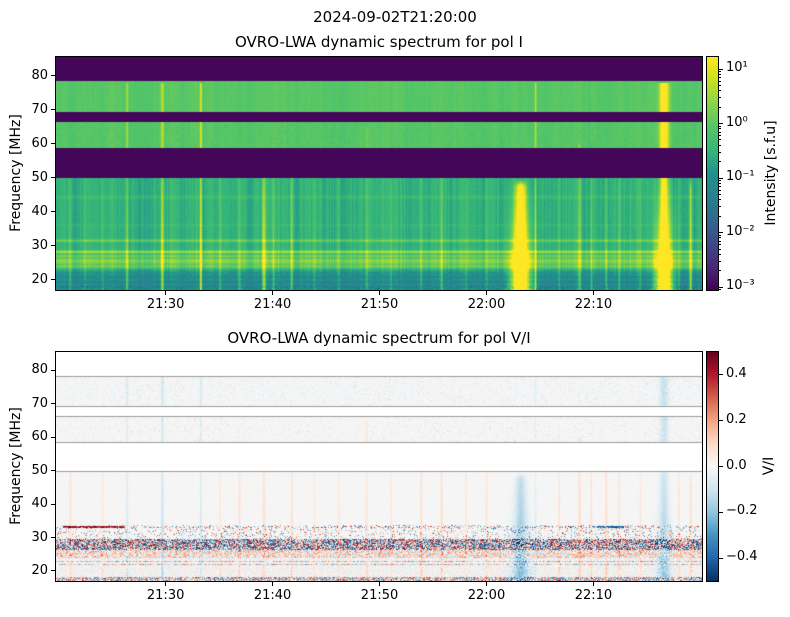 The height and width of the screenshot is (617, 790). I want to click on colorbar-tick-label: 10⁻¹, so click(740, 177).